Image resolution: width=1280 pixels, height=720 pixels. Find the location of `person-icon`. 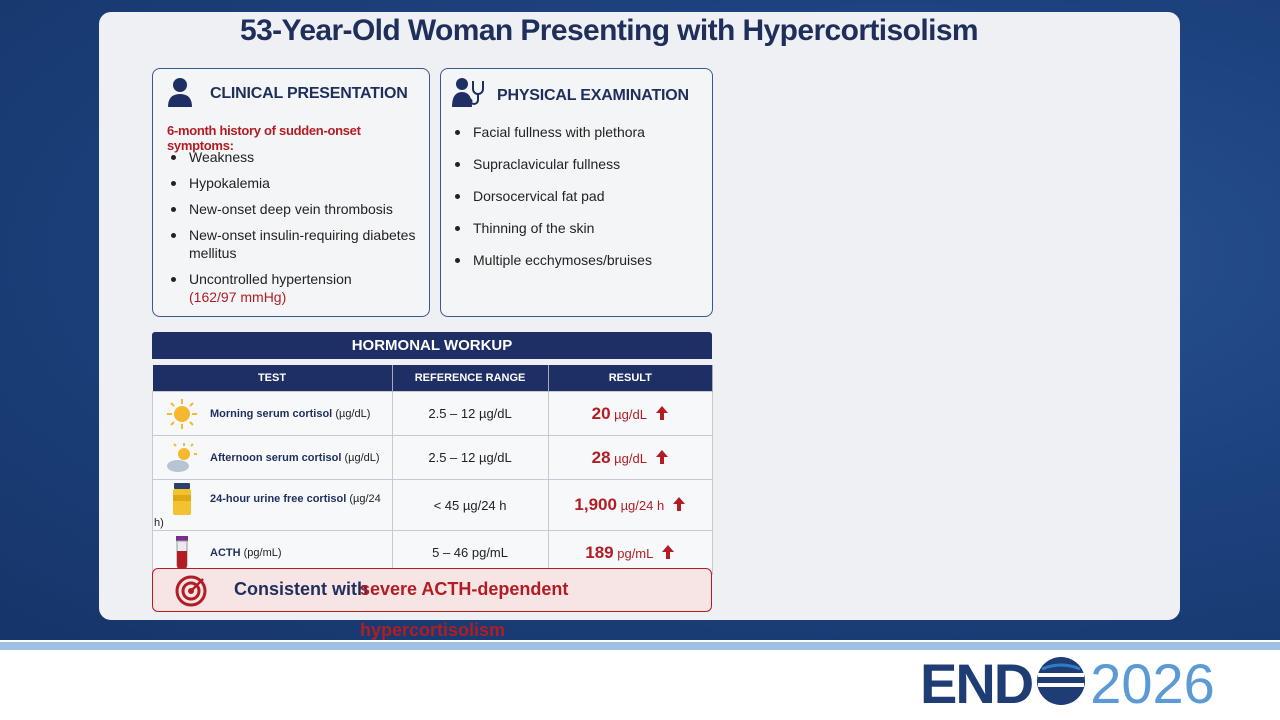

person-icon is located at coordinates (180, 92).